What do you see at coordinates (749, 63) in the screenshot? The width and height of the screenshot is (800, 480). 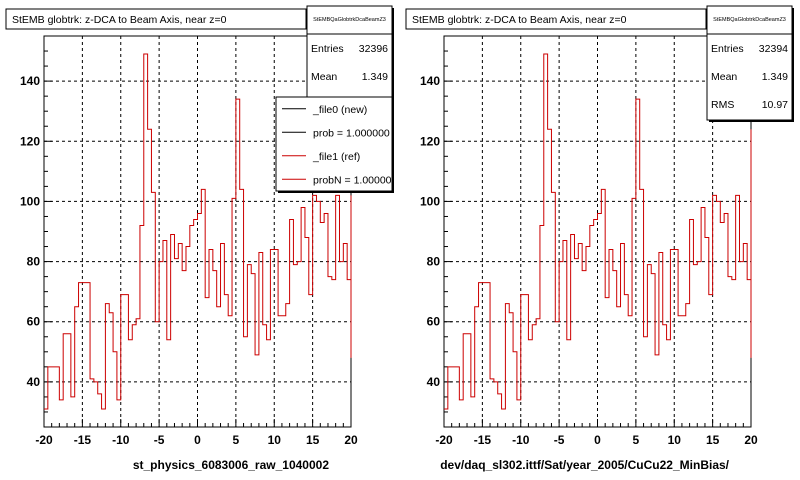 I see `stats-box` at bounding box center [749, 63].